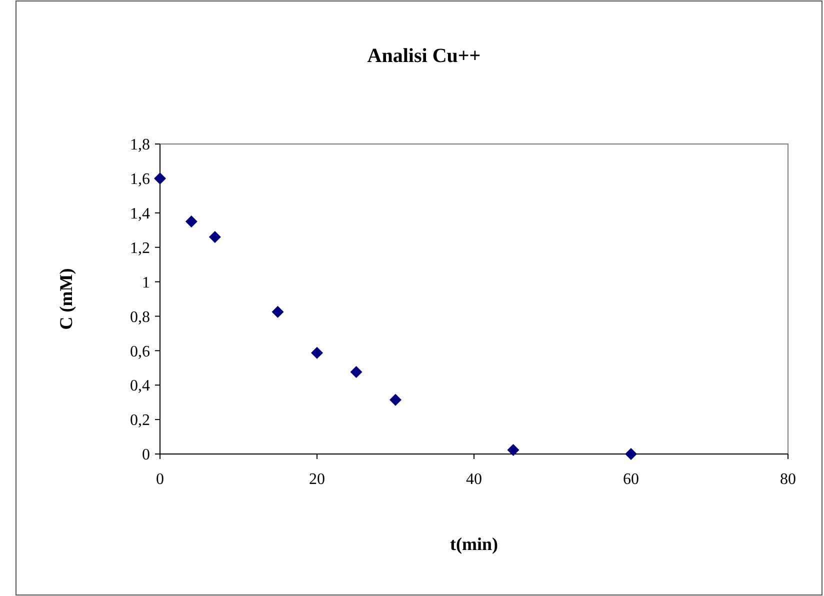 The image size is (824, 596). Describe the element at coordinates (424, 56) in the screenshot. I see `chart-title: Analisi Cu++` at that location.